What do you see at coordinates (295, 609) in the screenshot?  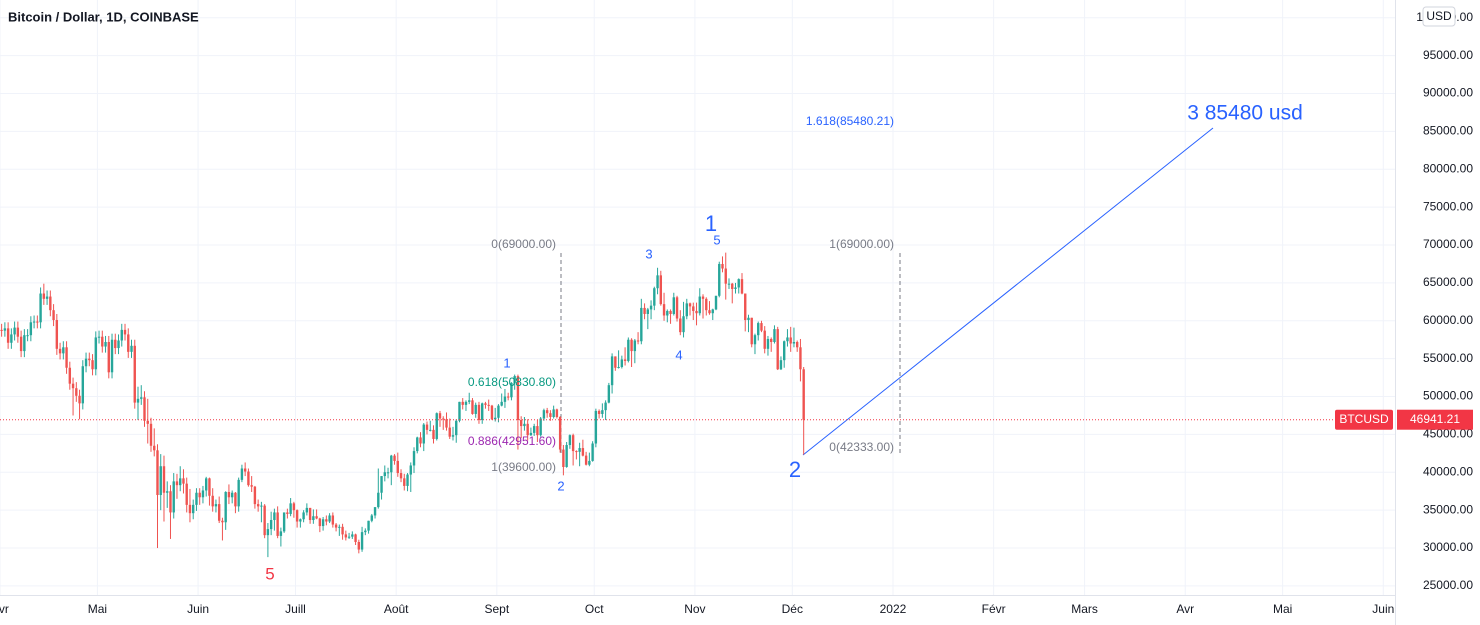 I see `x-tick-label: Juill` at bounding box center [295, 609].